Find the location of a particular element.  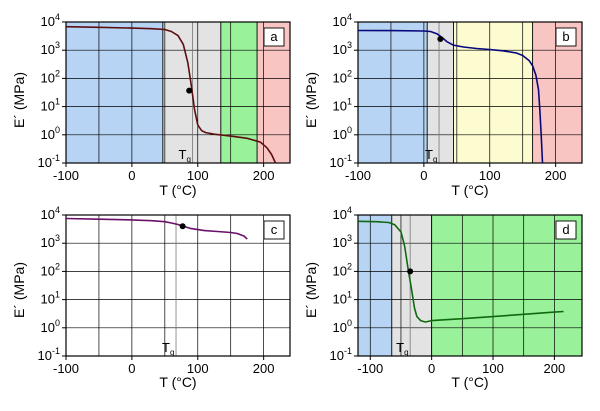

panel-letter: b is located at coordinates (565, 36).